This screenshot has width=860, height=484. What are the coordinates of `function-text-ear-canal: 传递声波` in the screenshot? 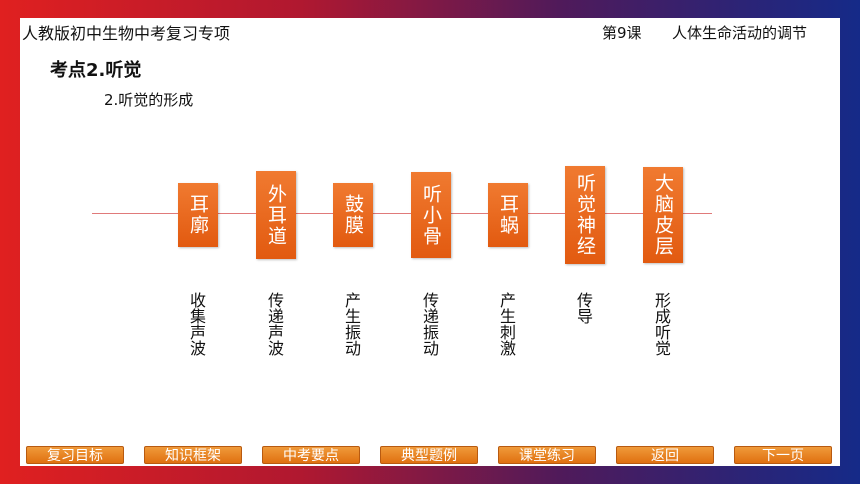 It's located at (274, 324).